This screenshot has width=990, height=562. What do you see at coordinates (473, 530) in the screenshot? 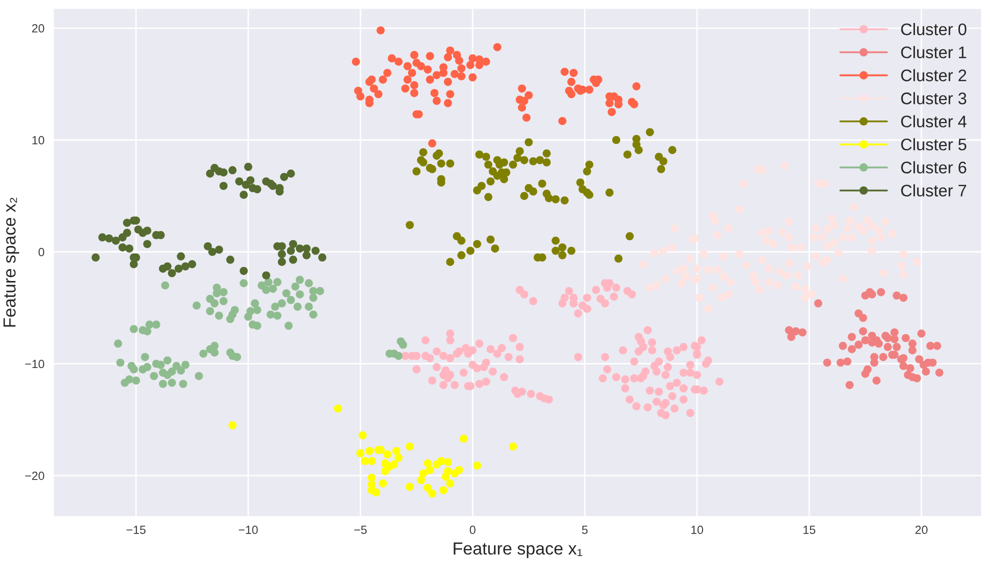
I see `x-tick-label: 0` at bounding box center [473, 530].